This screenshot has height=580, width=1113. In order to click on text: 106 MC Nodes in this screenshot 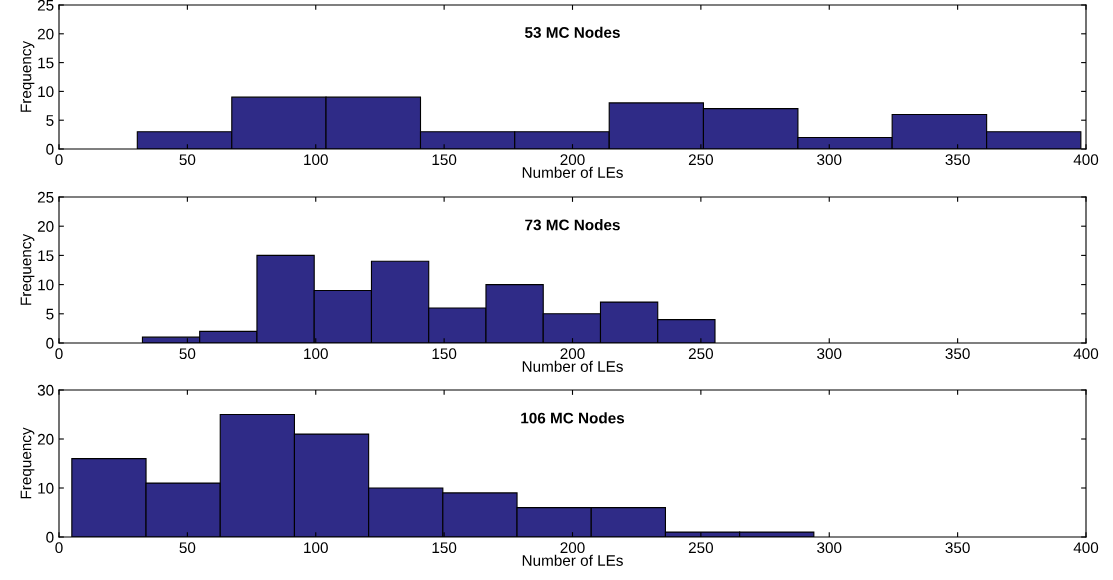, I will do `click(573, 418)`.